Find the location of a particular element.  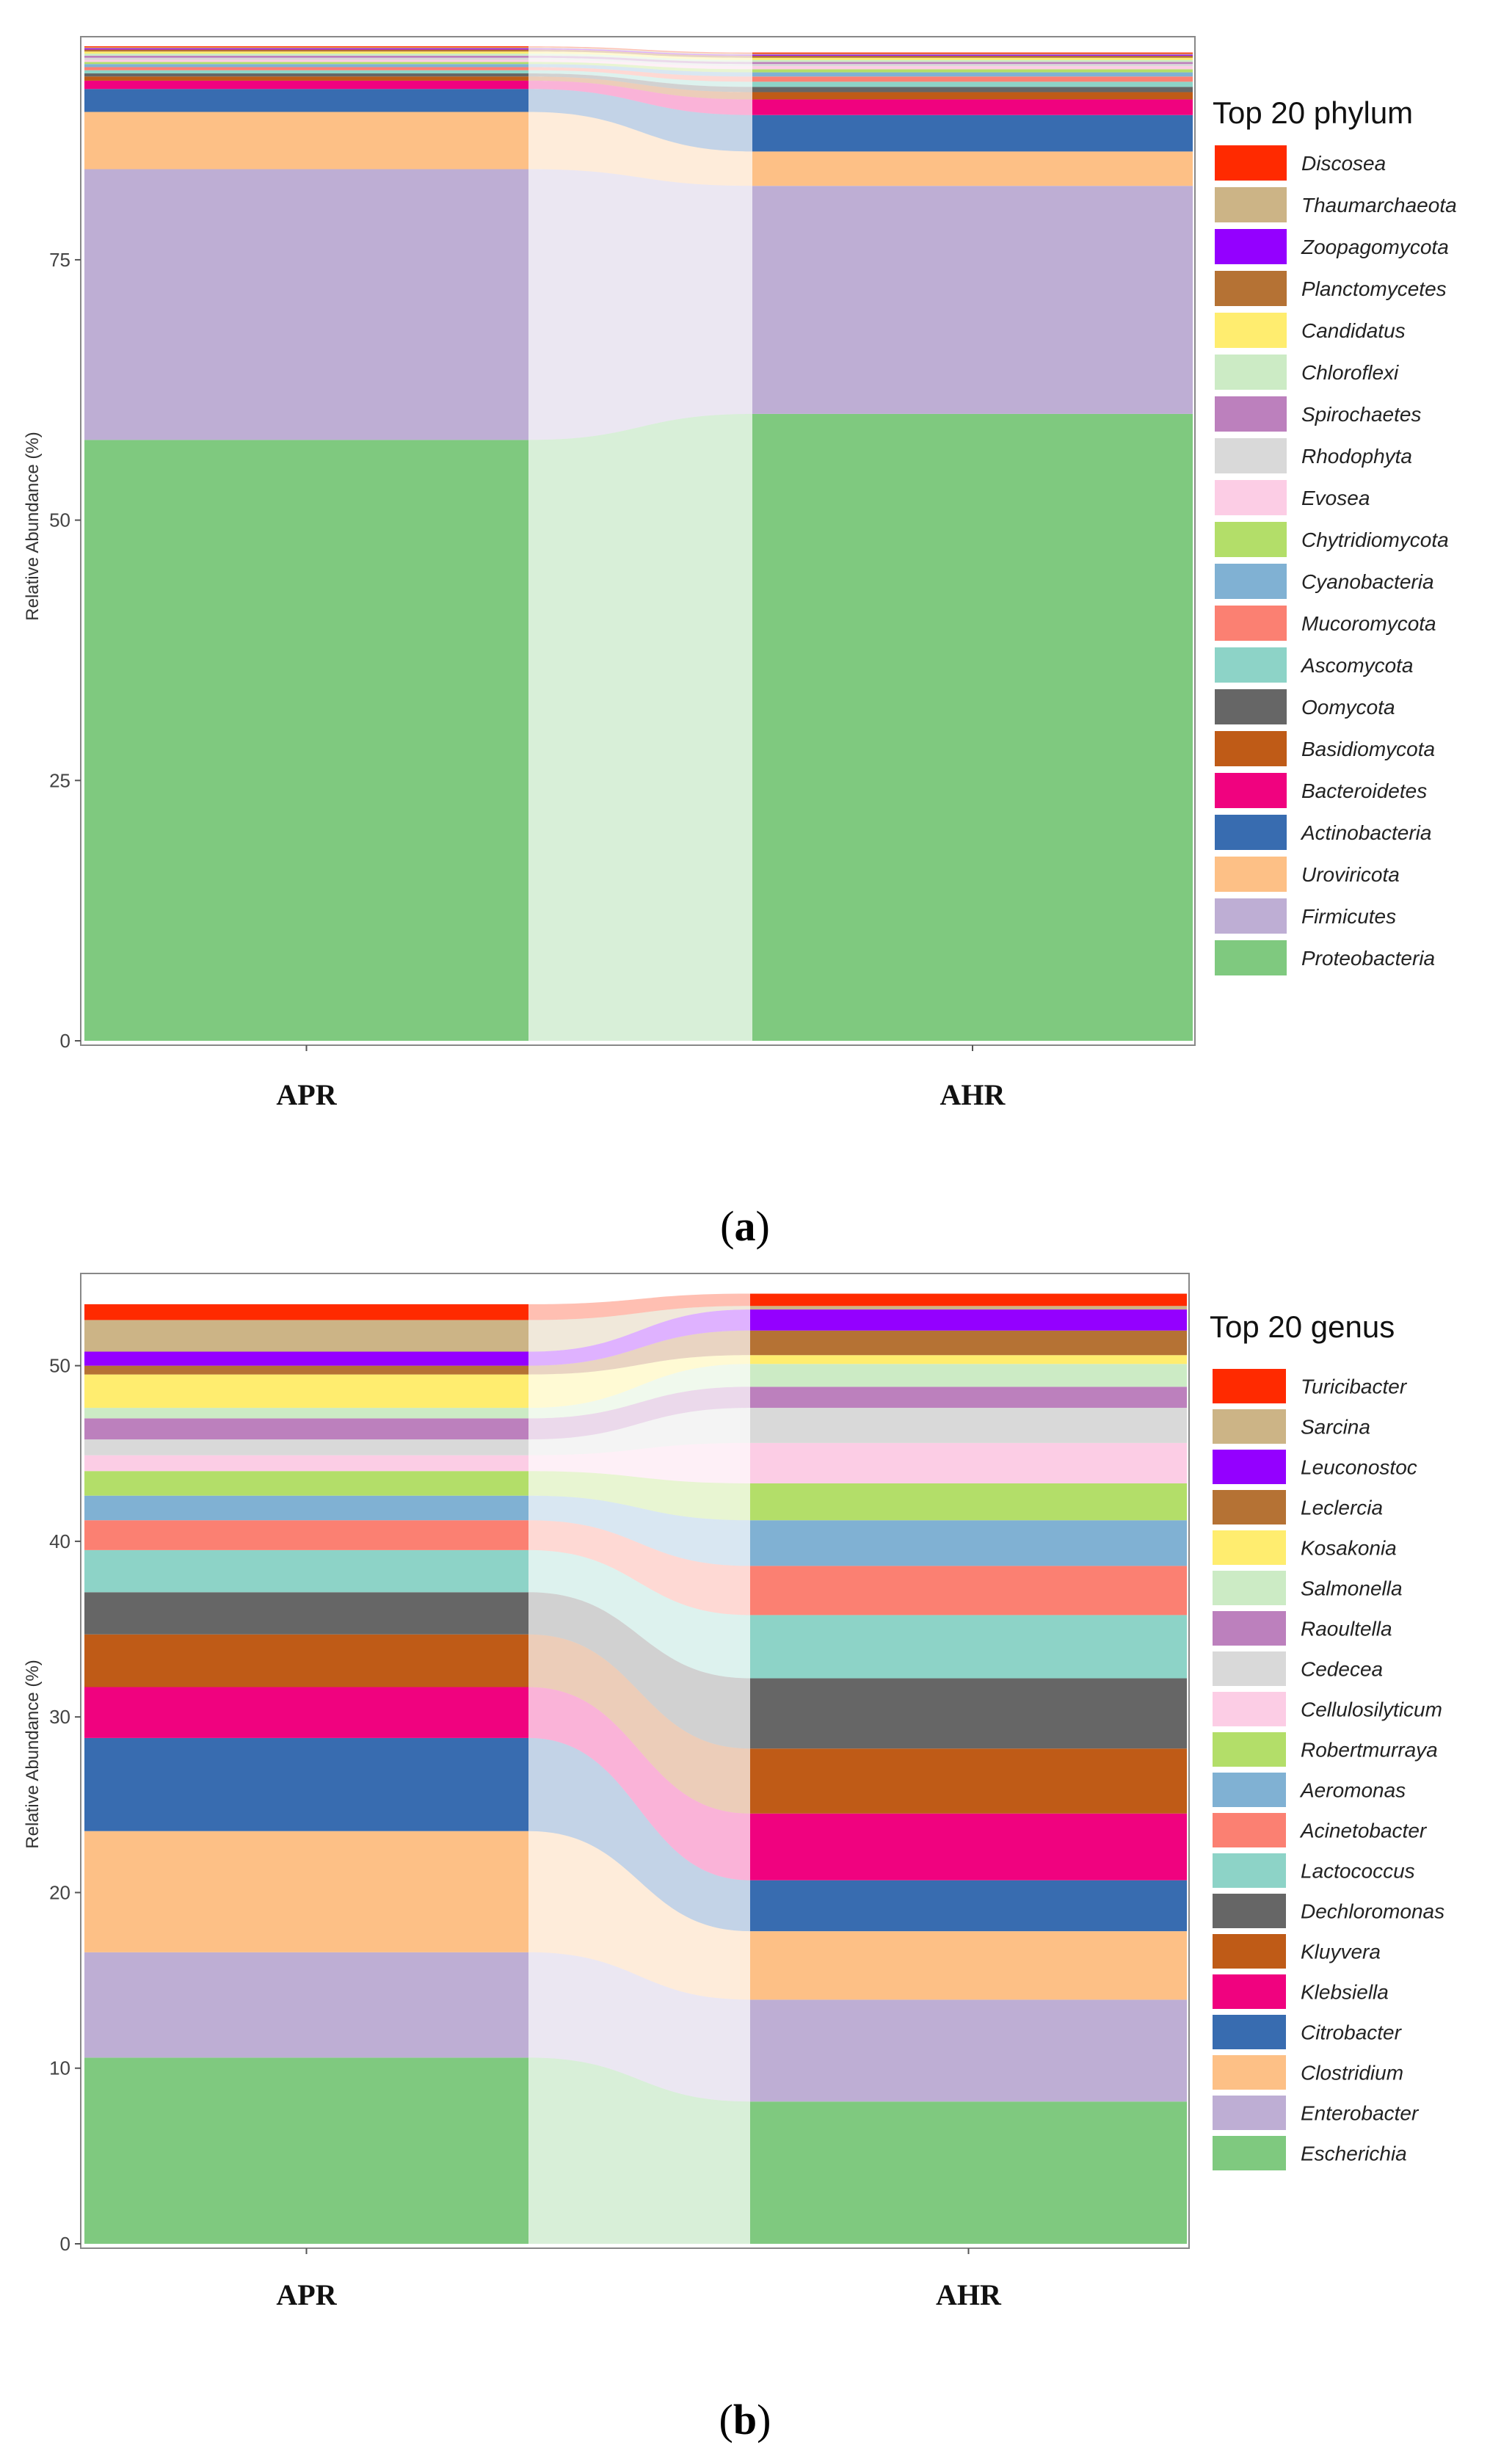

legend-item-turicibacter: Turicibacter is located at coordinates (1310, 1386).